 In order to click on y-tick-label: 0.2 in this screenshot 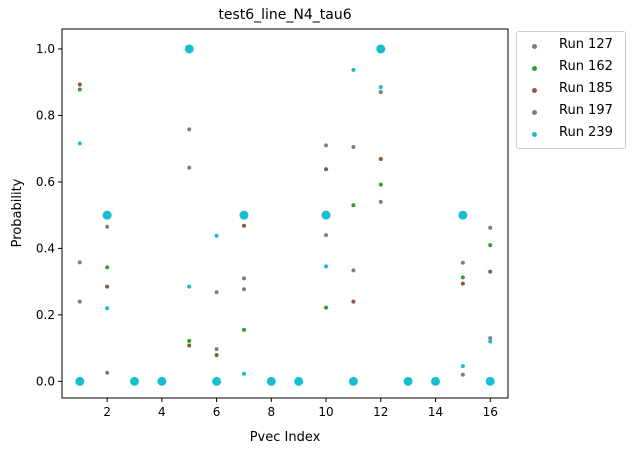, I will do `click(45, 315)`.